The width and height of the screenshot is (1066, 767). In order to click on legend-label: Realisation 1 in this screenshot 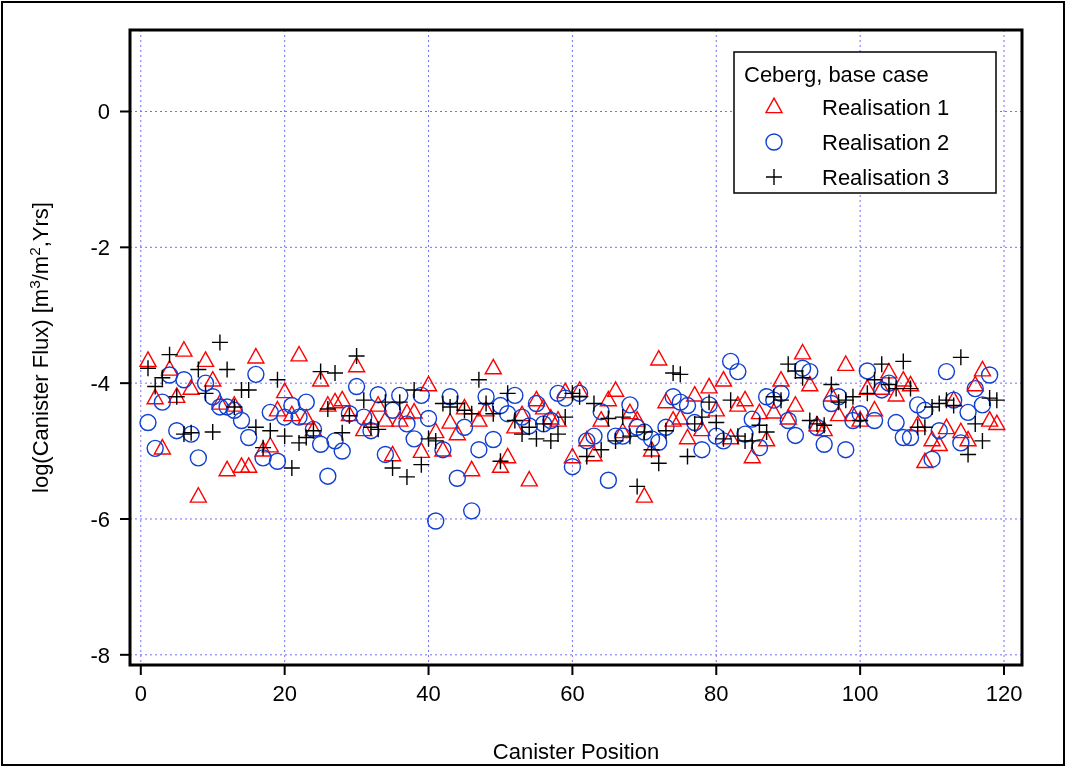, I will do `click(886, 107)`.